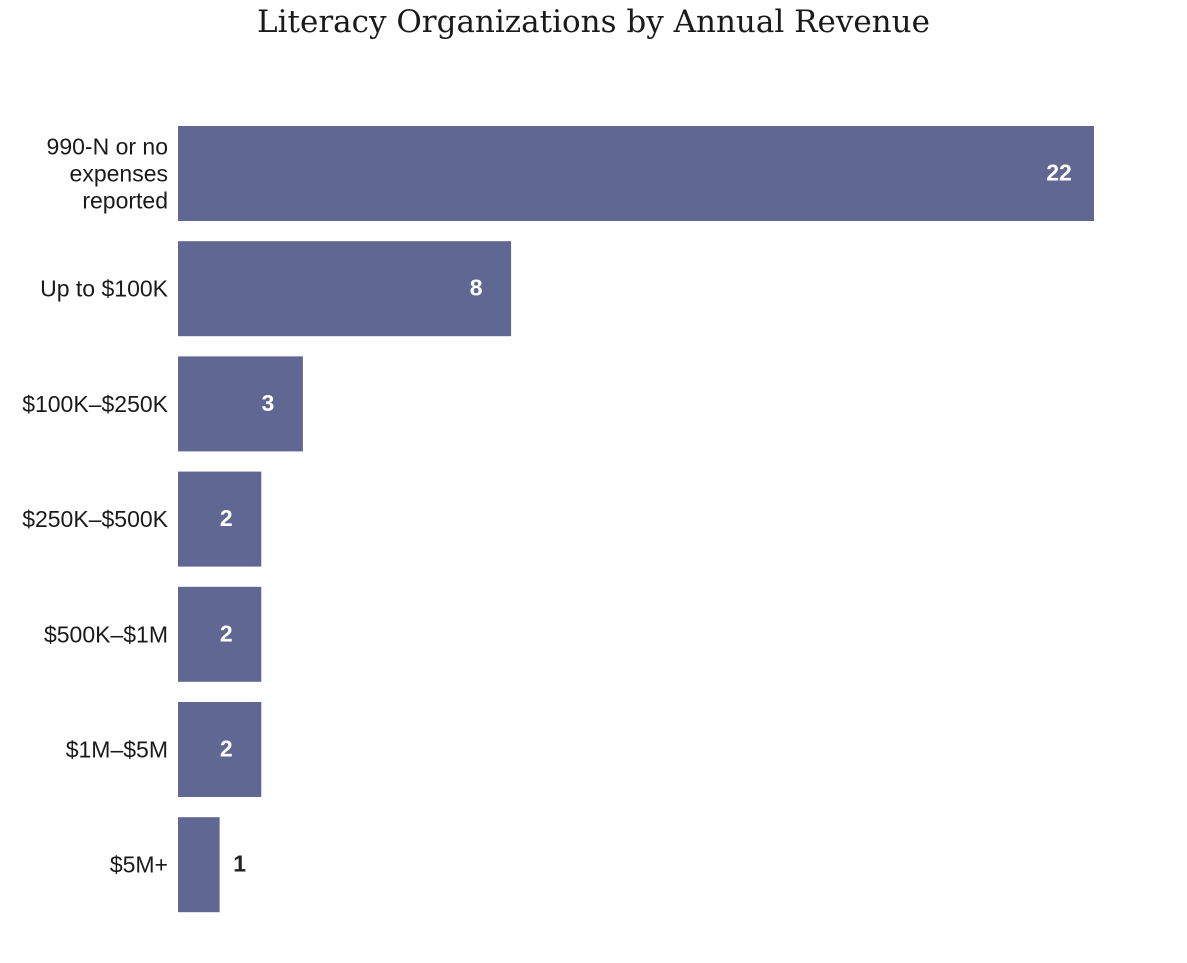 The image size is (1187, 963). I want to click on value-label-5: 2, so click(226, 749).